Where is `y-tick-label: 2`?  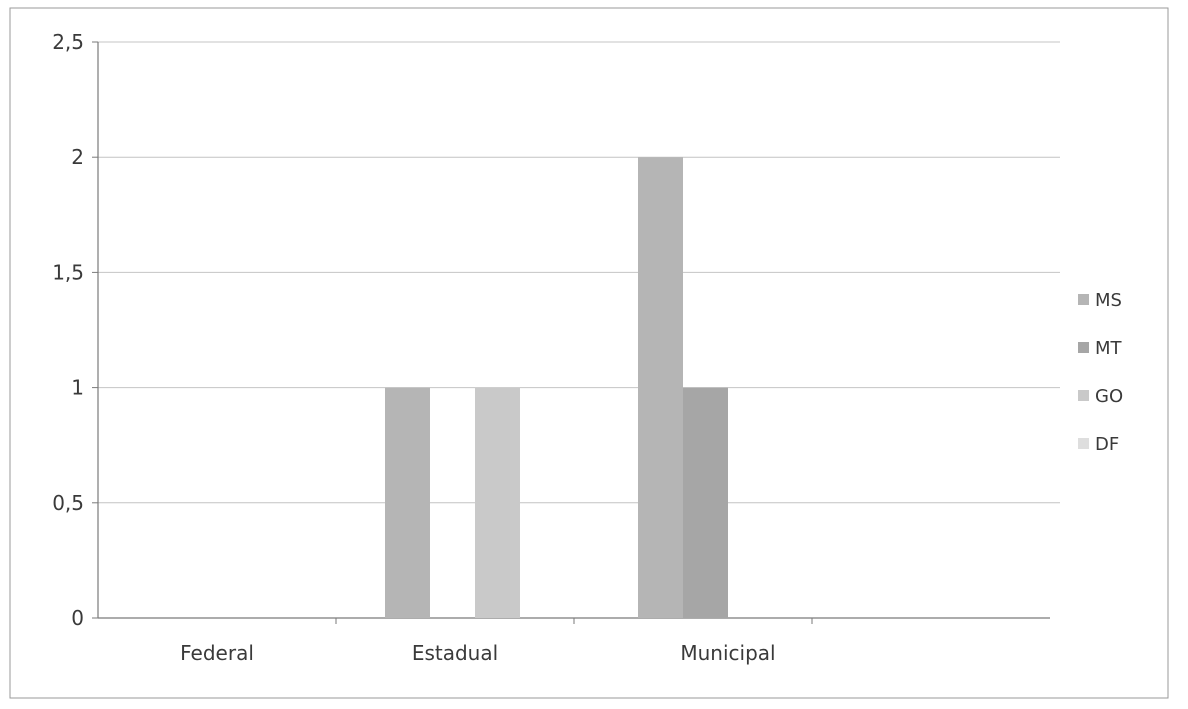 y-tick-label: 2 is located at coordinates (77, 157).